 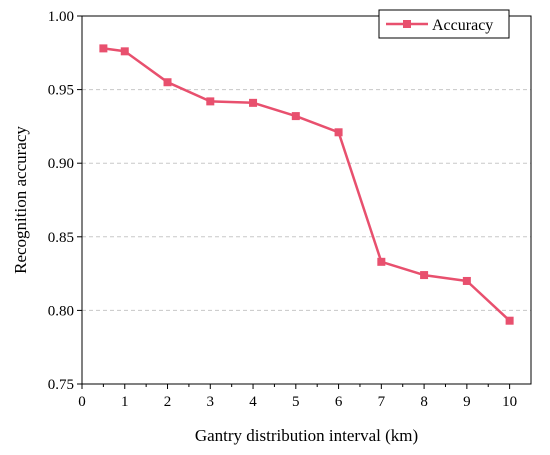 What do you see at coordinates (20, 200) in the screenshot?
I see `y-axis-title: Recognition accuracy` at bounding box center [20, 200].